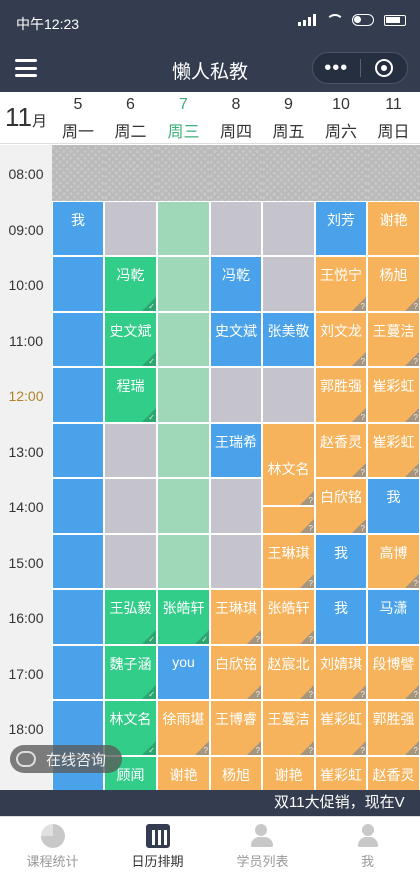 This screenshot has width=420, height=874. I want to click on lesson-slot: 史文斌, so click(236, 339).